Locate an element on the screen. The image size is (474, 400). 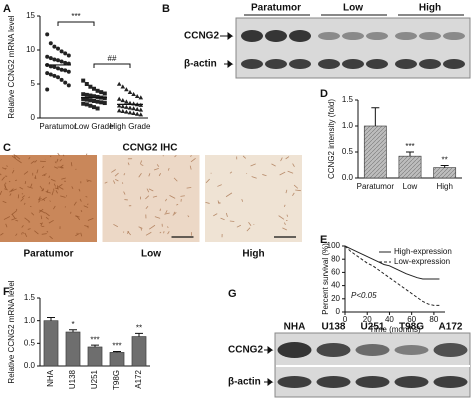
annotation: P<0.05 is located at coordinates (364, 295).